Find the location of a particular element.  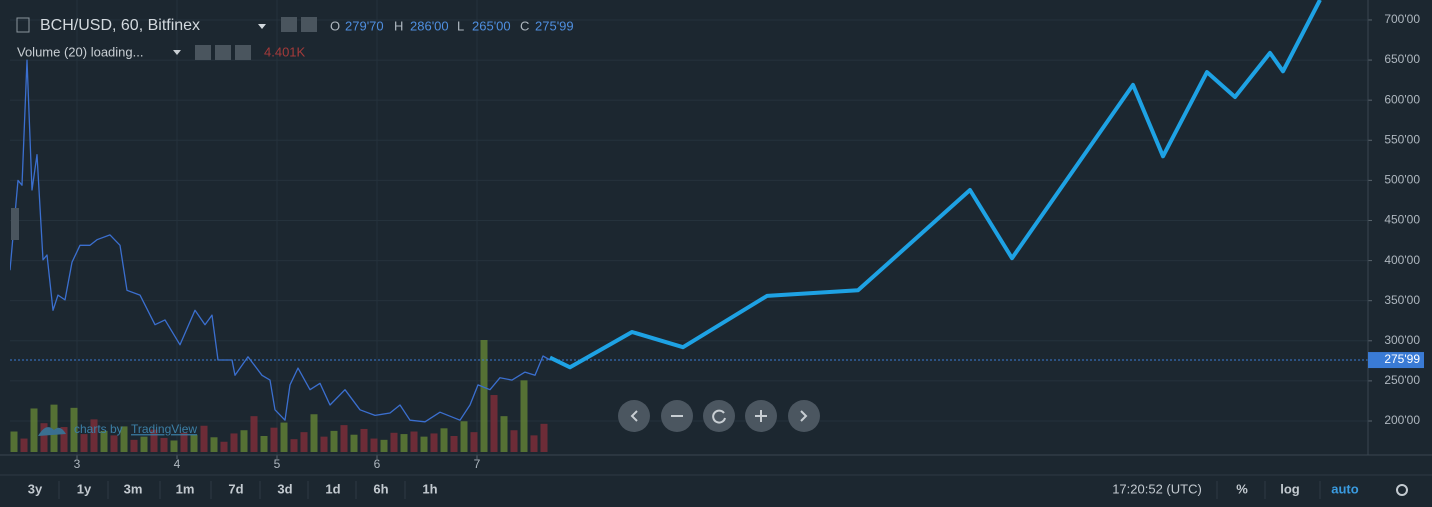

range-button: 1y is located at coordinates (84, 488).